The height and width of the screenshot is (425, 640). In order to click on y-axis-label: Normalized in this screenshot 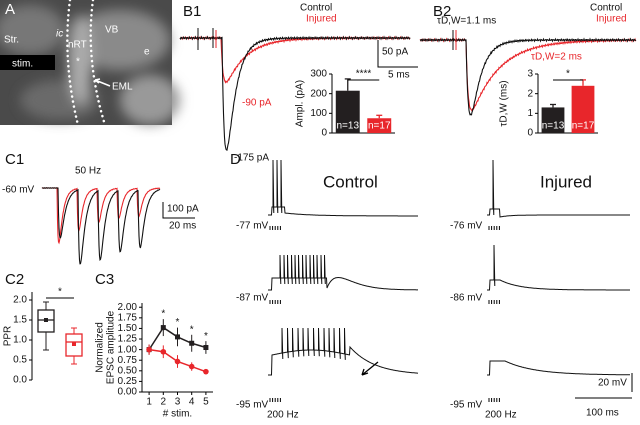, I will do `click(100, 347)`.